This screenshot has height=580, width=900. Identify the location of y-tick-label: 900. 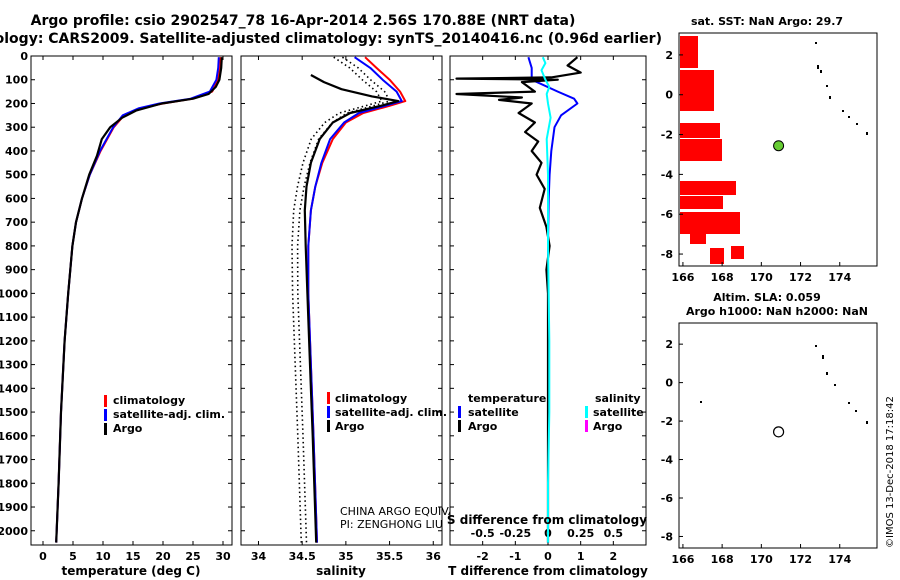
(16, 270).